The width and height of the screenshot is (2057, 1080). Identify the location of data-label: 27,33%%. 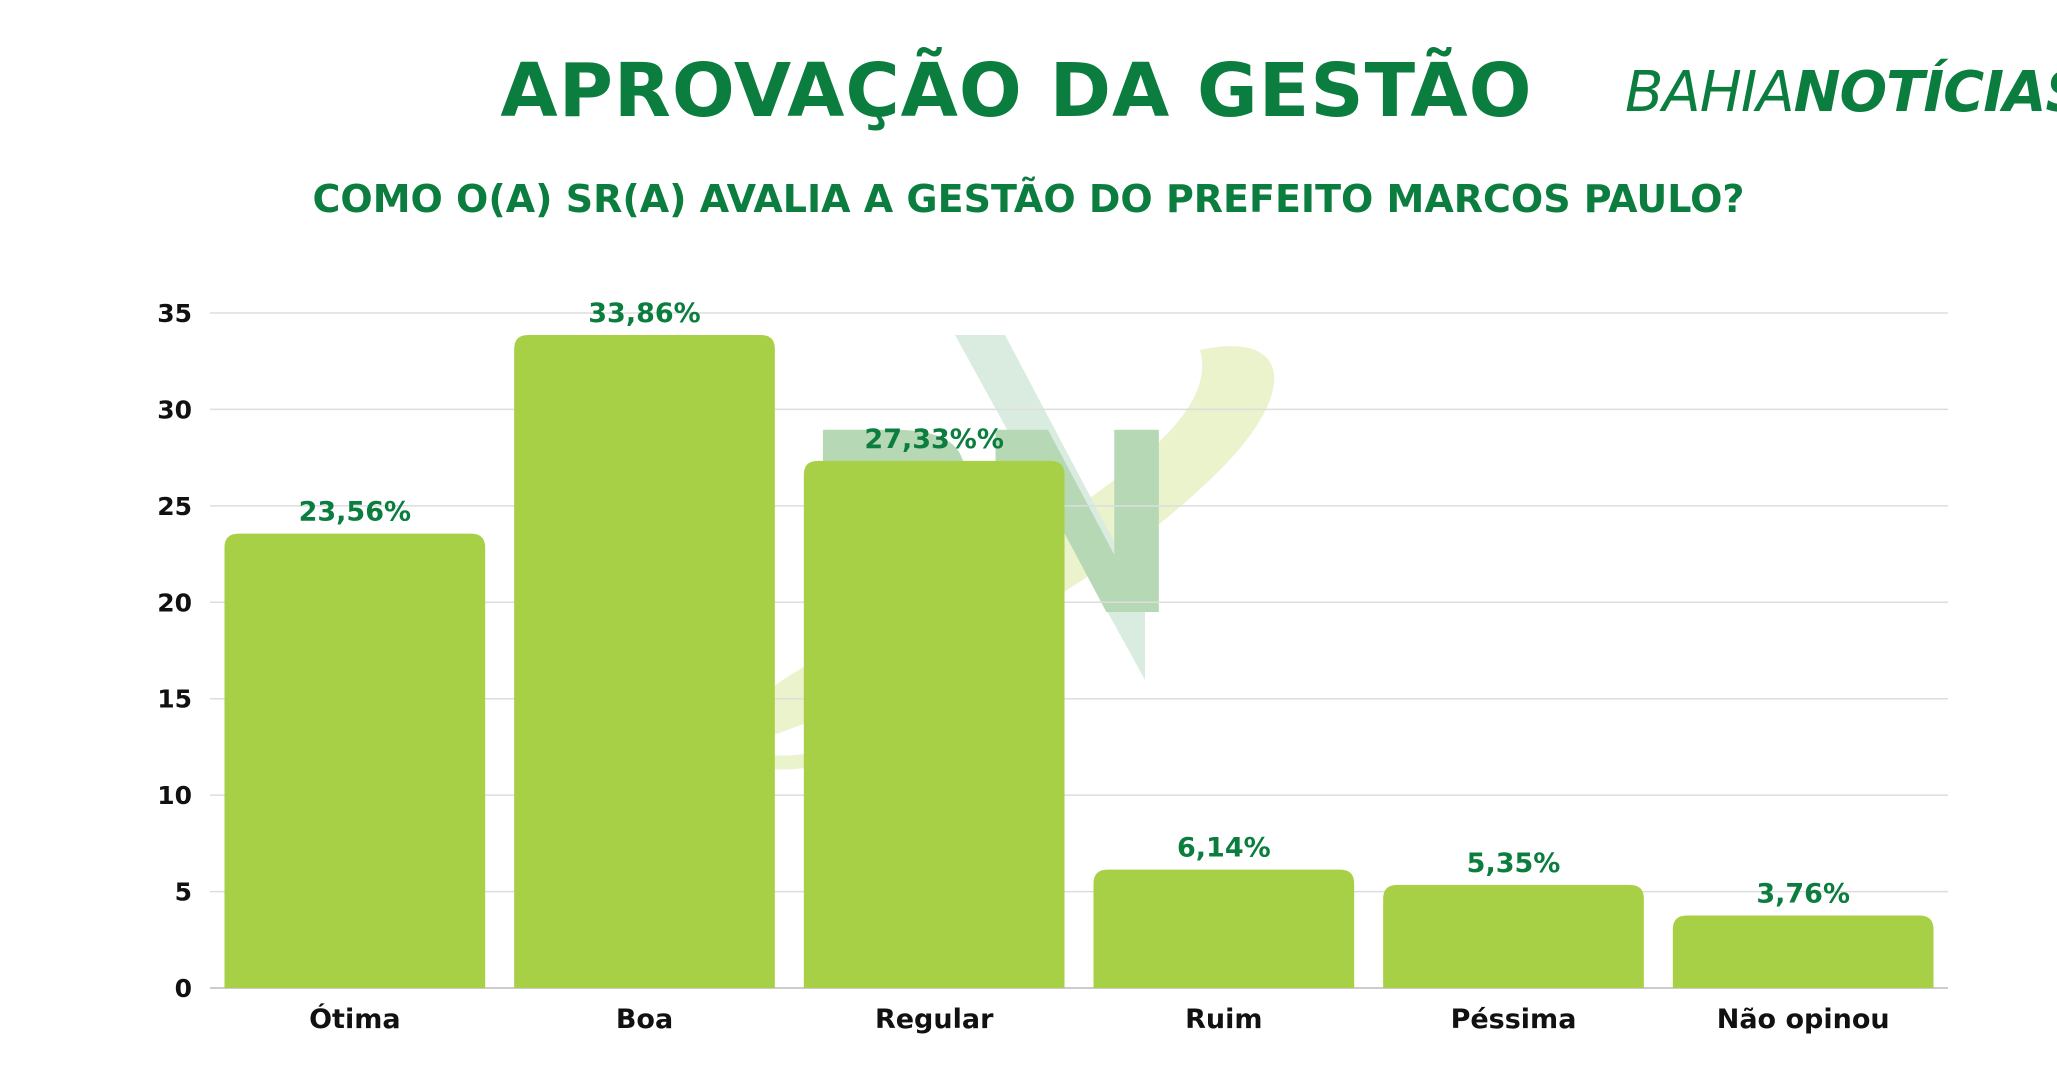
(934, 439).